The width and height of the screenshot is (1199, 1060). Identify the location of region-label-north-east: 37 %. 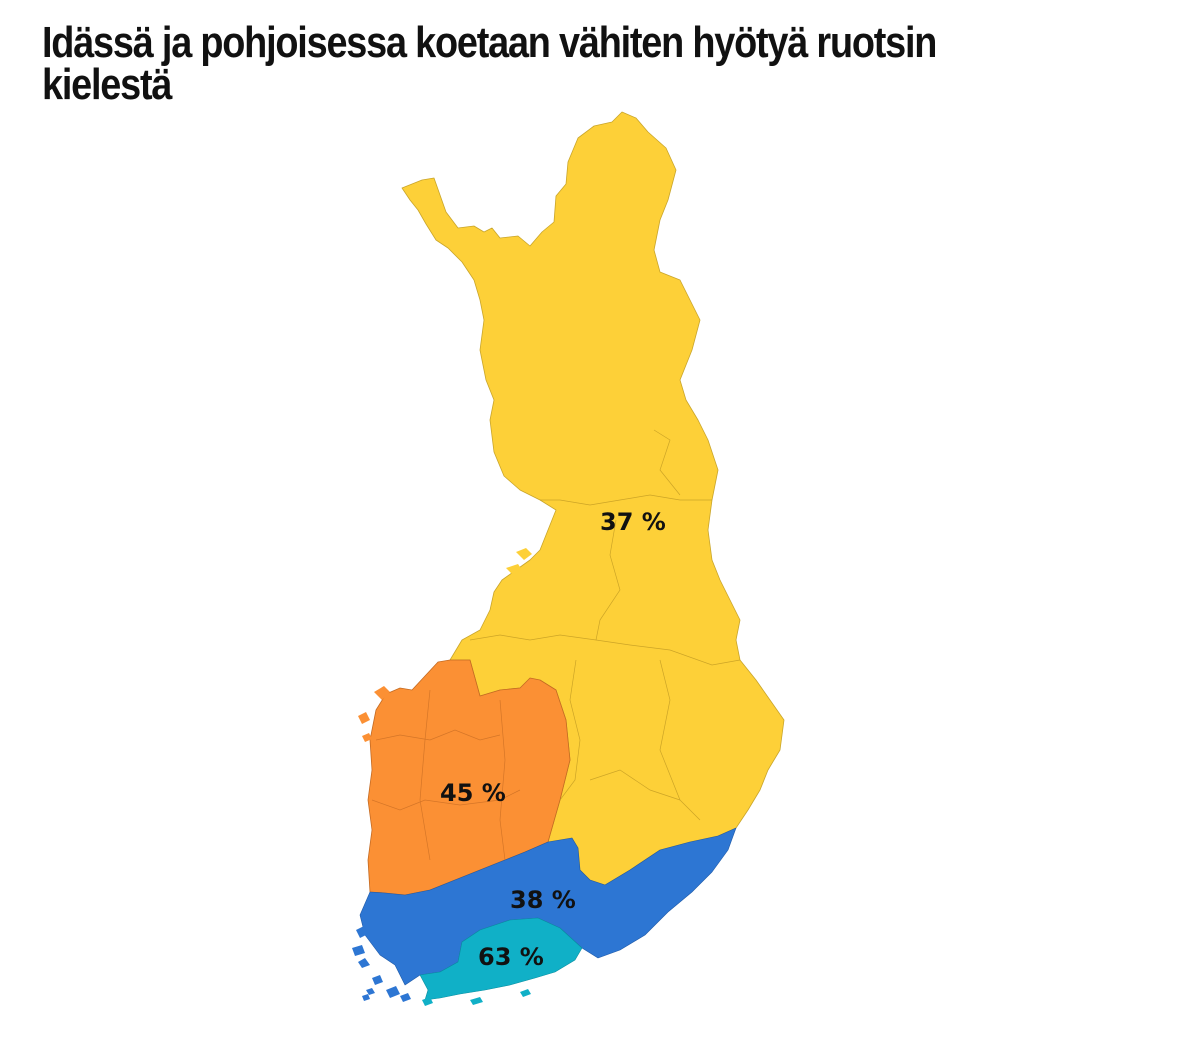
(633, 522).